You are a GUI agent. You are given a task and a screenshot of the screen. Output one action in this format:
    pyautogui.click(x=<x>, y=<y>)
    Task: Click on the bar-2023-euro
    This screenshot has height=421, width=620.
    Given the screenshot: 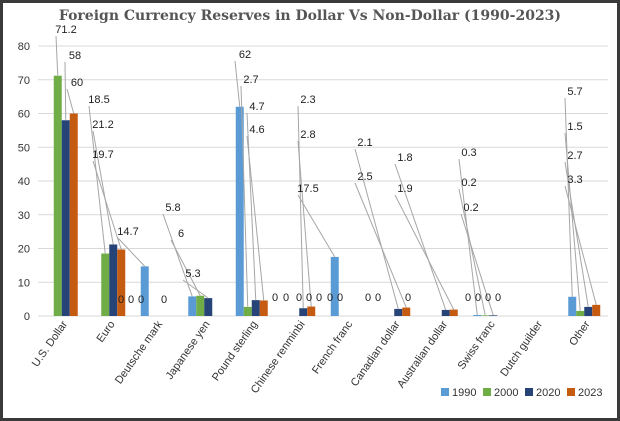 What is the action you would take?
    pyautogui.click(x=121, y=282)
    